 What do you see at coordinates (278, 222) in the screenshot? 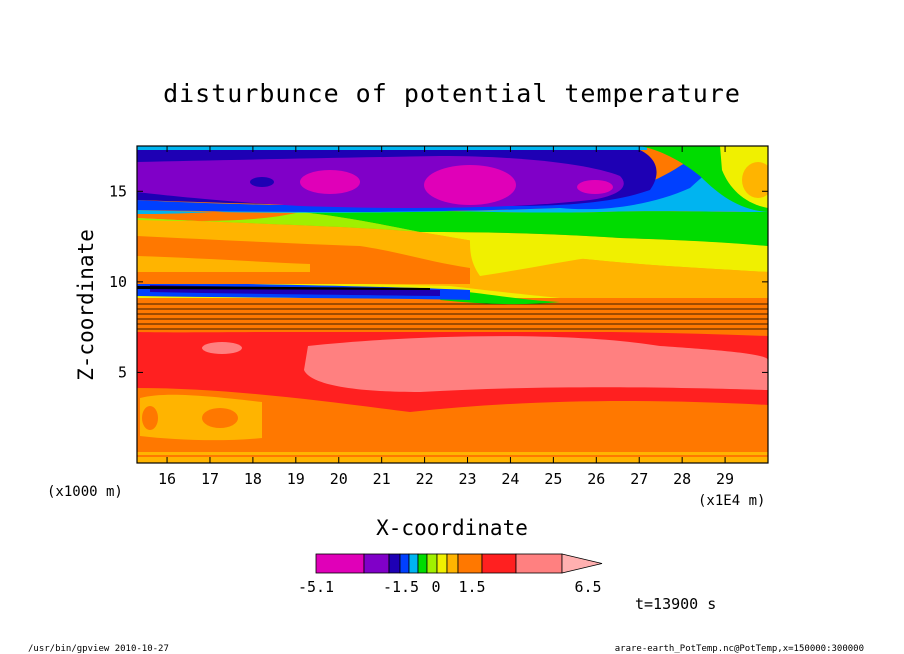
I see `layer-lightgreen` at bounding box center [278, 222].